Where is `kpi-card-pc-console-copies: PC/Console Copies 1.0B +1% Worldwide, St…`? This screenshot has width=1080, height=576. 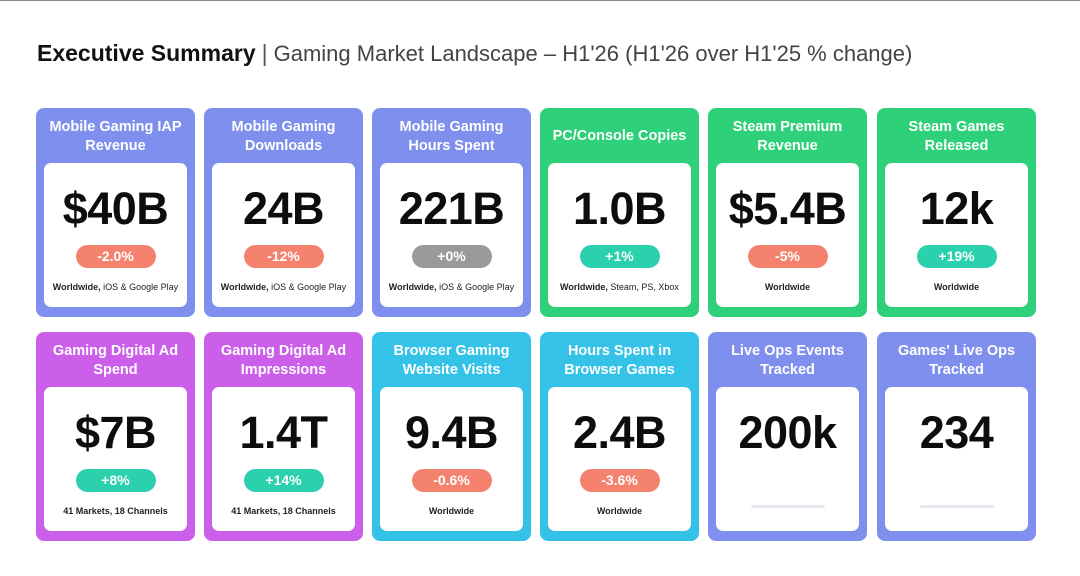 kpi-card-pc-console-copies: PC/Console Copies 1.0B +1% Worldwide, St… is located at coordinates (619, 212).